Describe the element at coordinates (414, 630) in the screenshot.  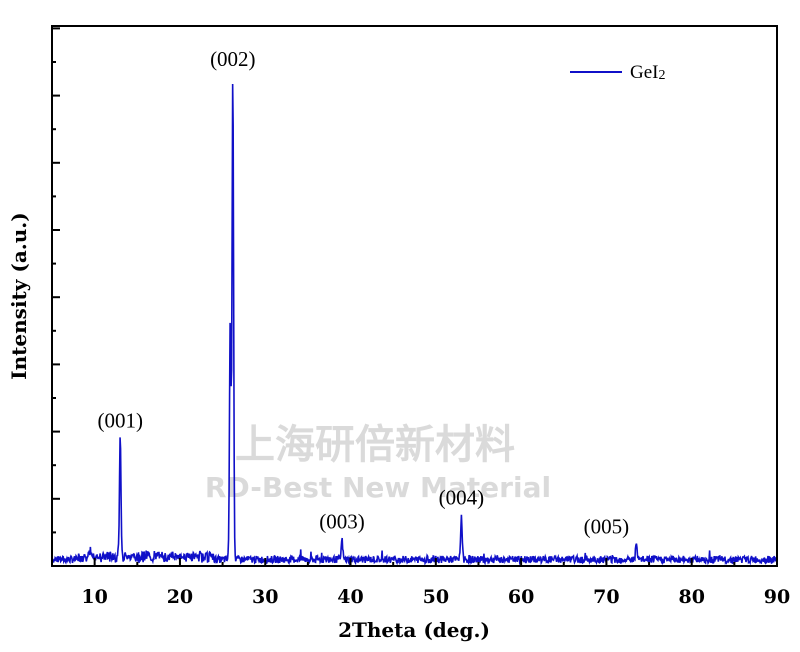
I see `x-axis-title: 2Theta (deg.)` at that location.